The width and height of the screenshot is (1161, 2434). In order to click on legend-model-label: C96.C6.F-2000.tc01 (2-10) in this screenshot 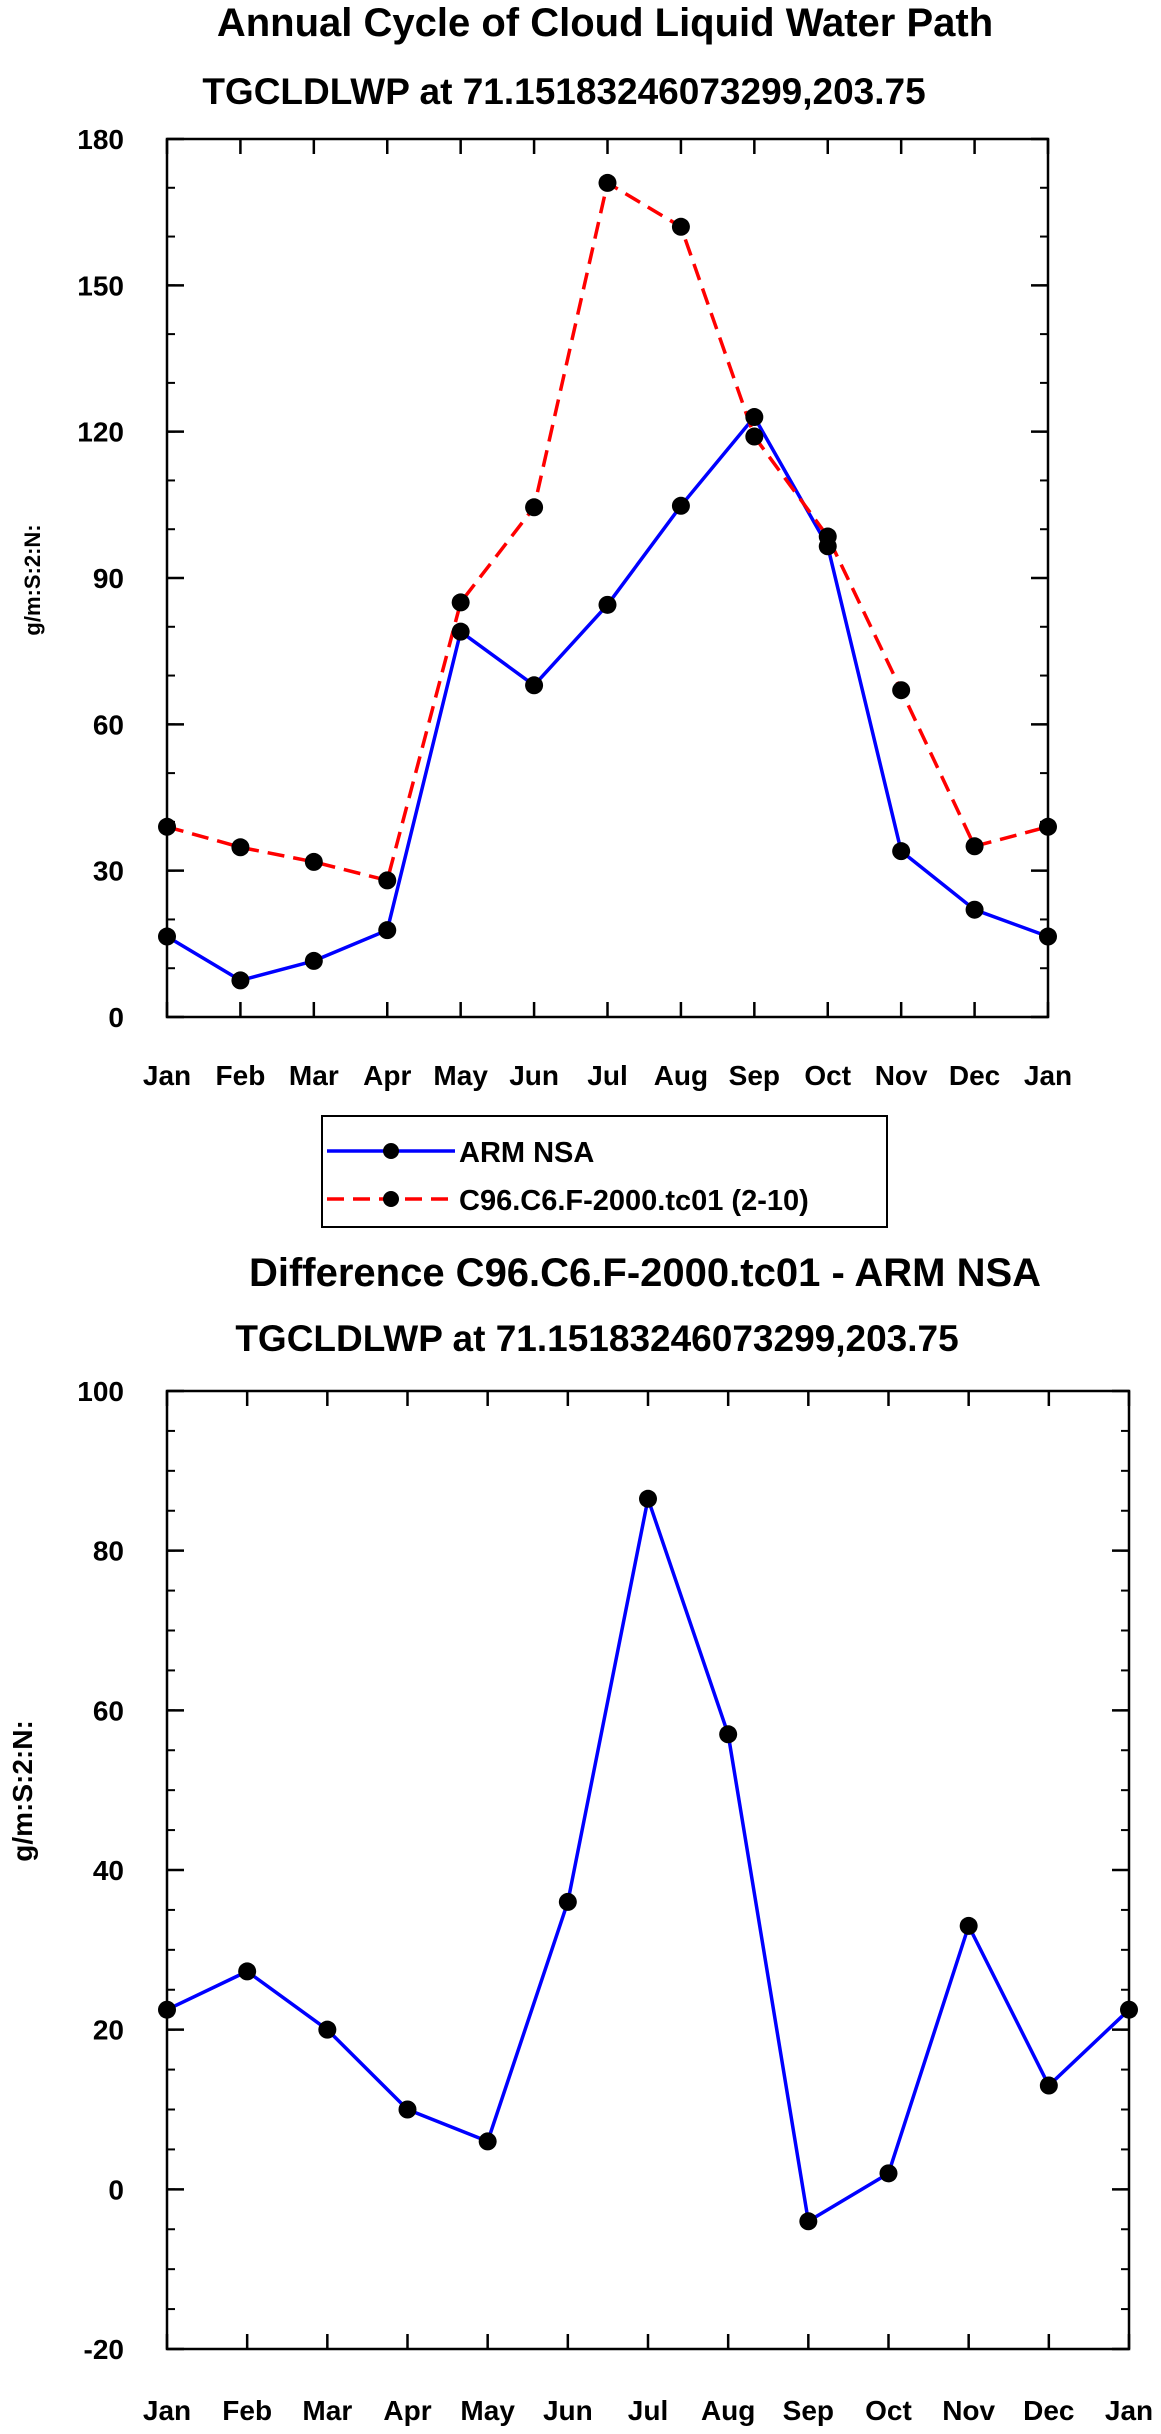, I will do `click(634, 1201)`.